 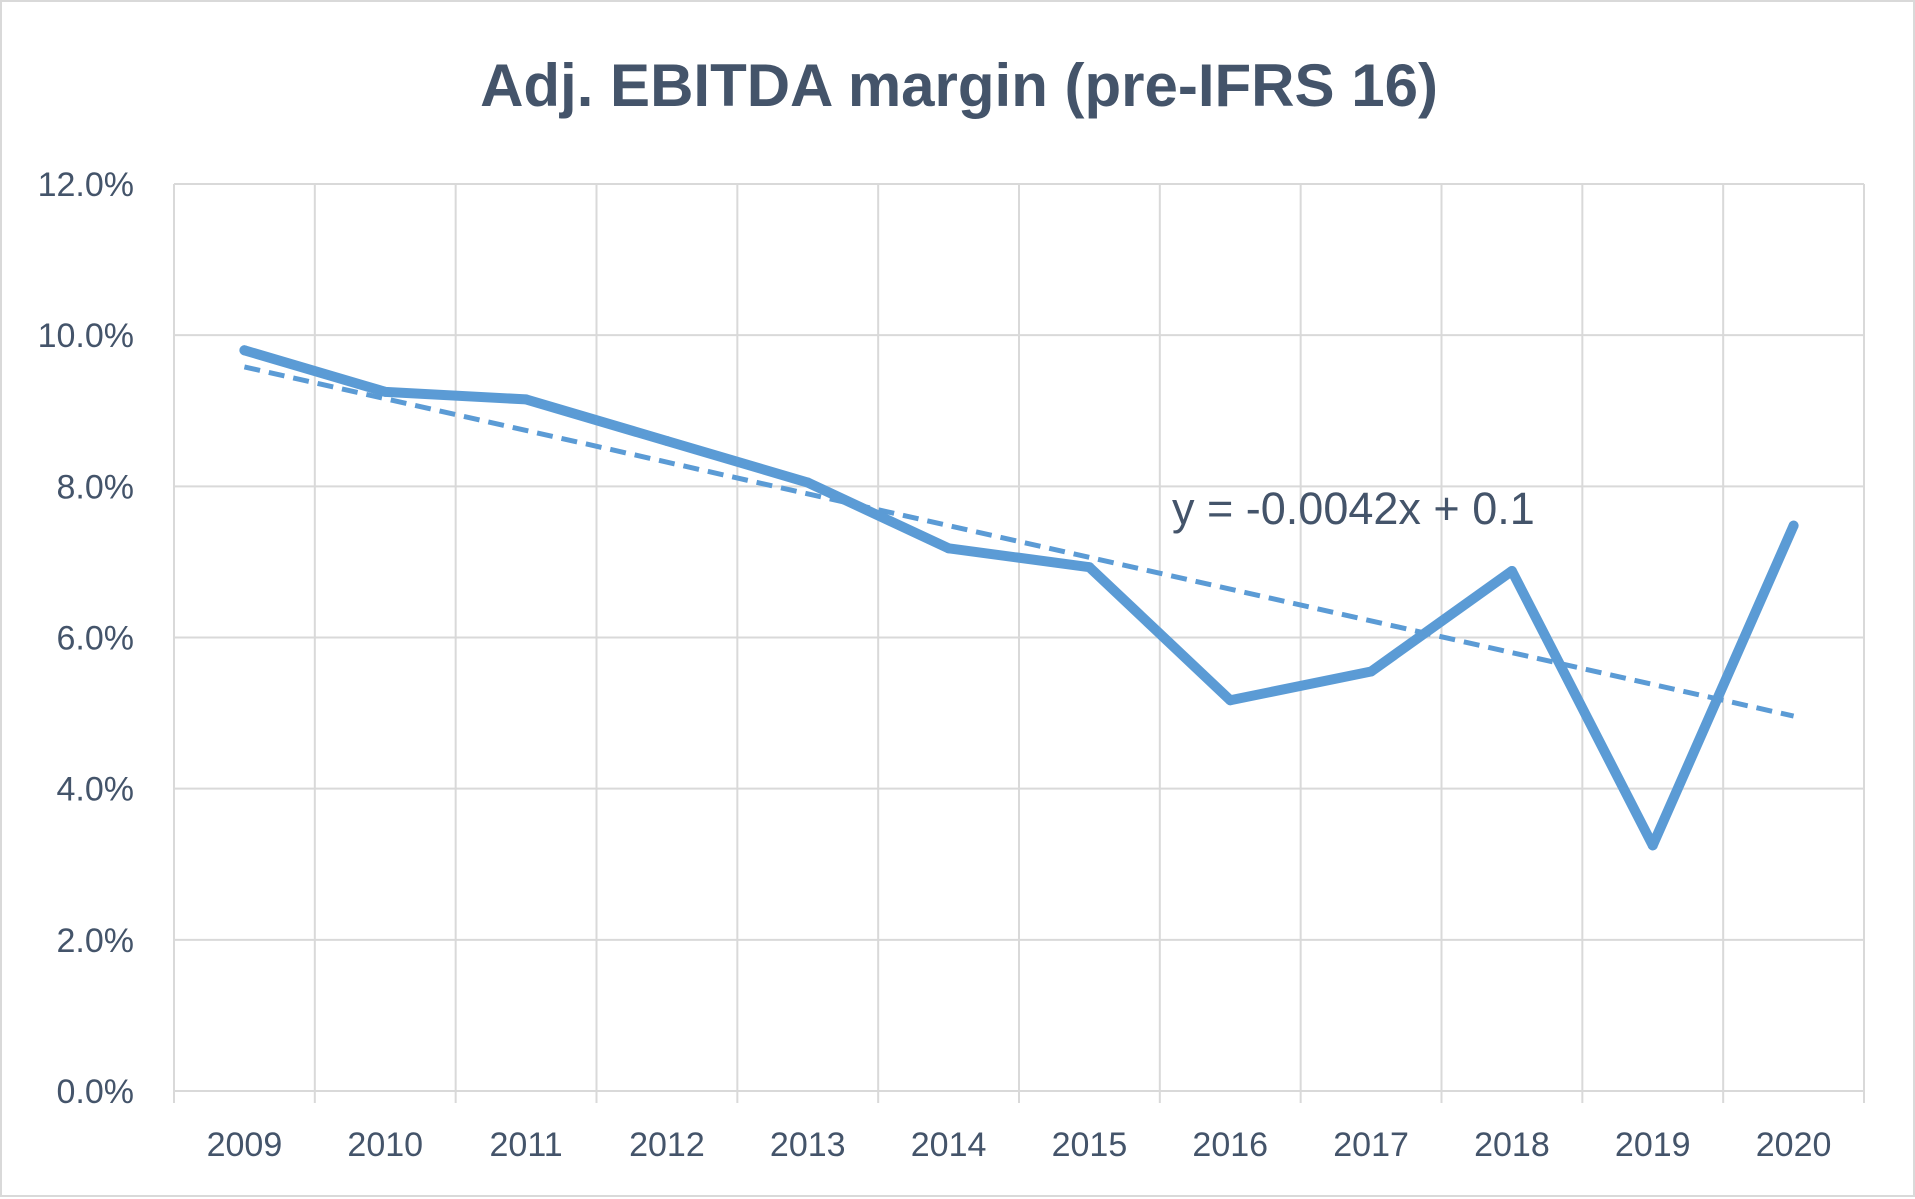 What do you see at coordinates (86, 336) in the screenshot?
I see `y-tick-label: 10.0%` at bounding box center [86, 336].